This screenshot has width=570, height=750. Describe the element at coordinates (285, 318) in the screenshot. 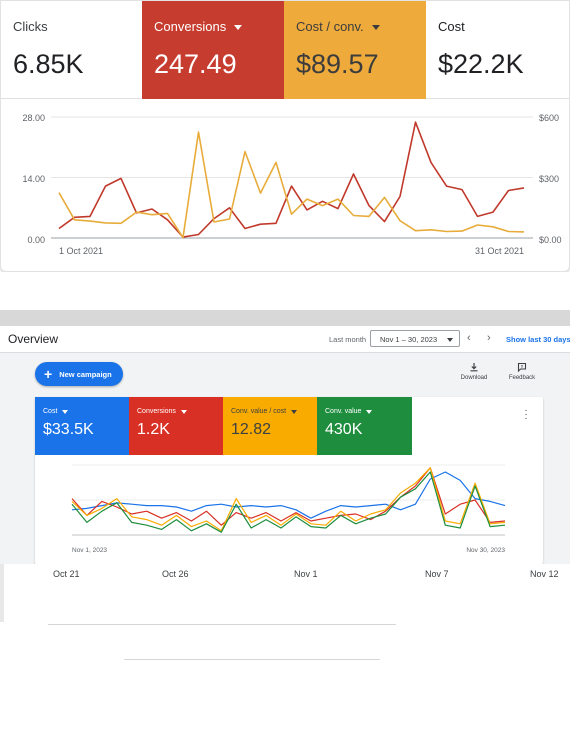

I see `screenshot-separator` at that location.